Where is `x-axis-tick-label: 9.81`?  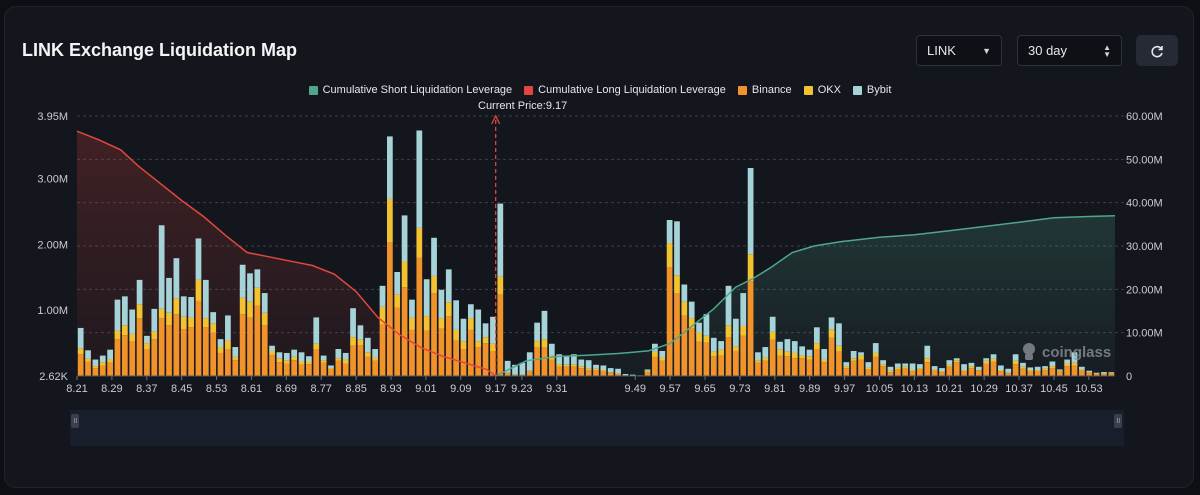
x-axis-tick-label: 9.81 is located at coordinates (774, 389).